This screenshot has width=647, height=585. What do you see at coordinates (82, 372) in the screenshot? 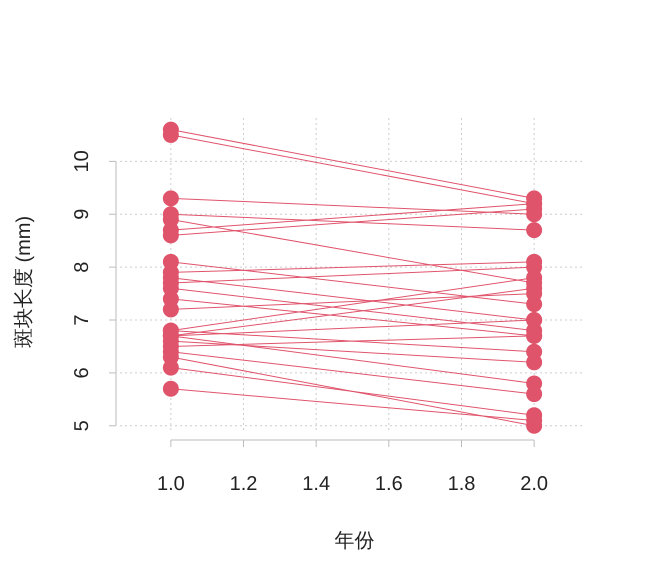
I see `y-tick-label: 6` at bounding box center [82, 372].